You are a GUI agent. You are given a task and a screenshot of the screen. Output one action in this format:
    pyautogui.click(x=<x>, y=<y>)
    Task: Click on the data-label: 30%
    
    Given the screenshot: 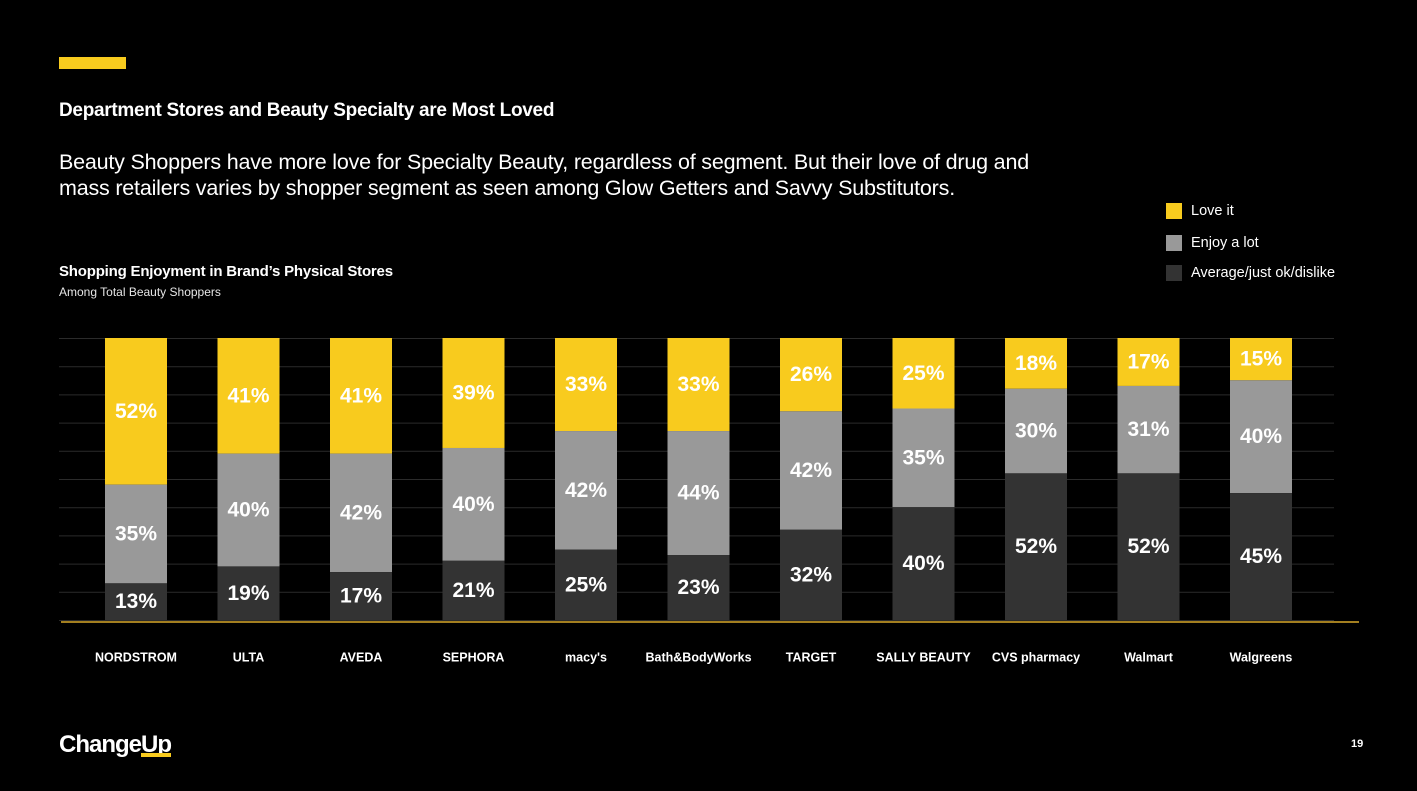 What is the action you would take?
    pyautogui.click(x=1036, y=431)
    